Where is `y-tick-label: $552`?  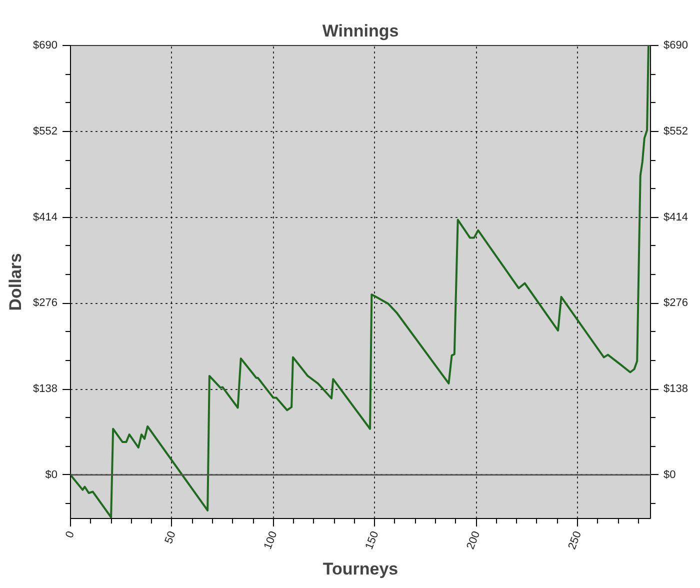 y-tick-label: $552 is located at coordinates (45, 131).